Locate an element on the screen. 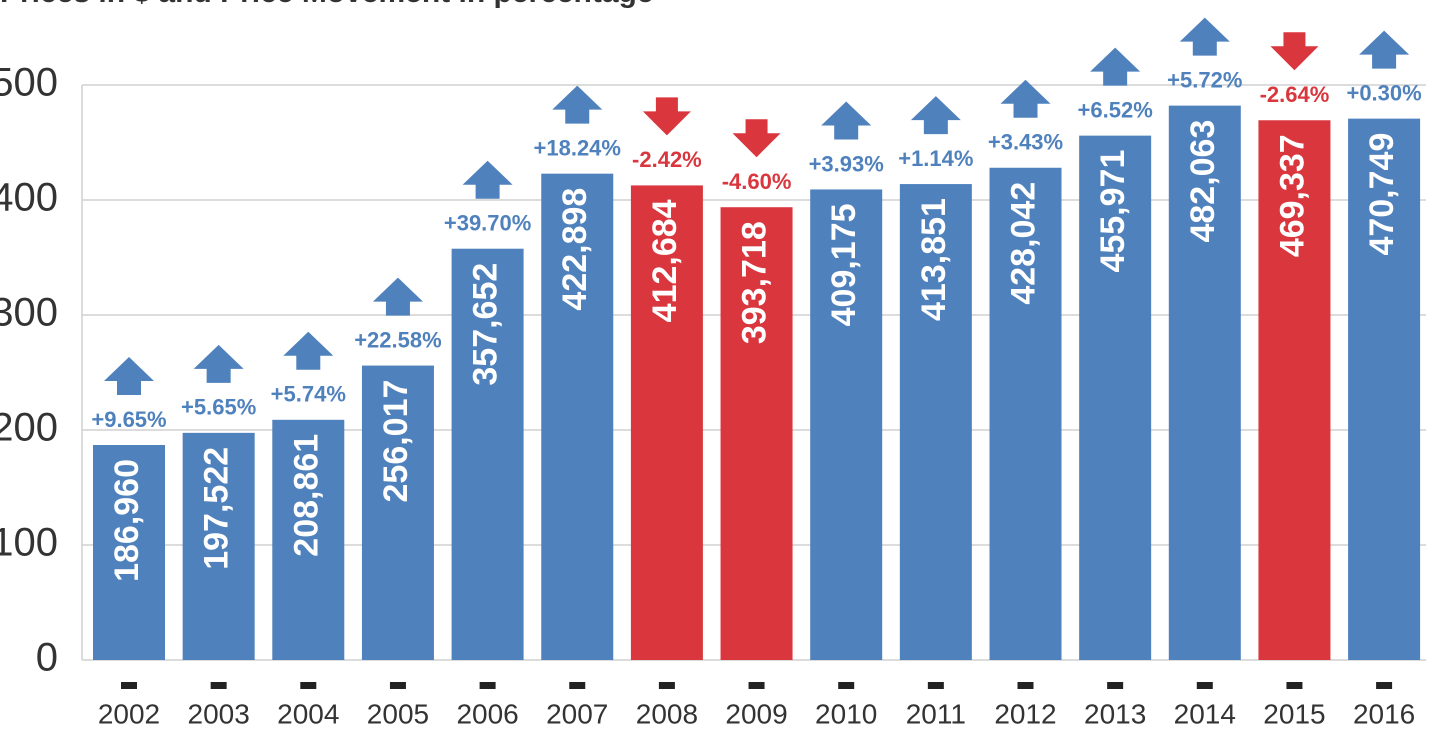 Image resolution: width=1440 pixels, height=734 pixels. change-label: +5.74% is located at coordinates (308, 394).